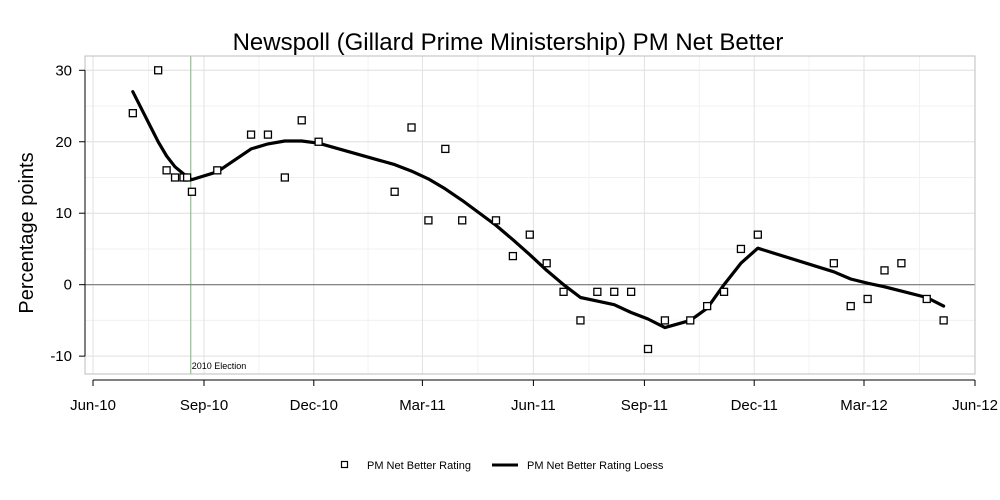  What do you see at coordinates (61, 356) in the screenshot?
I see `y-tick-label: -10` at bounding box center [61, 356].